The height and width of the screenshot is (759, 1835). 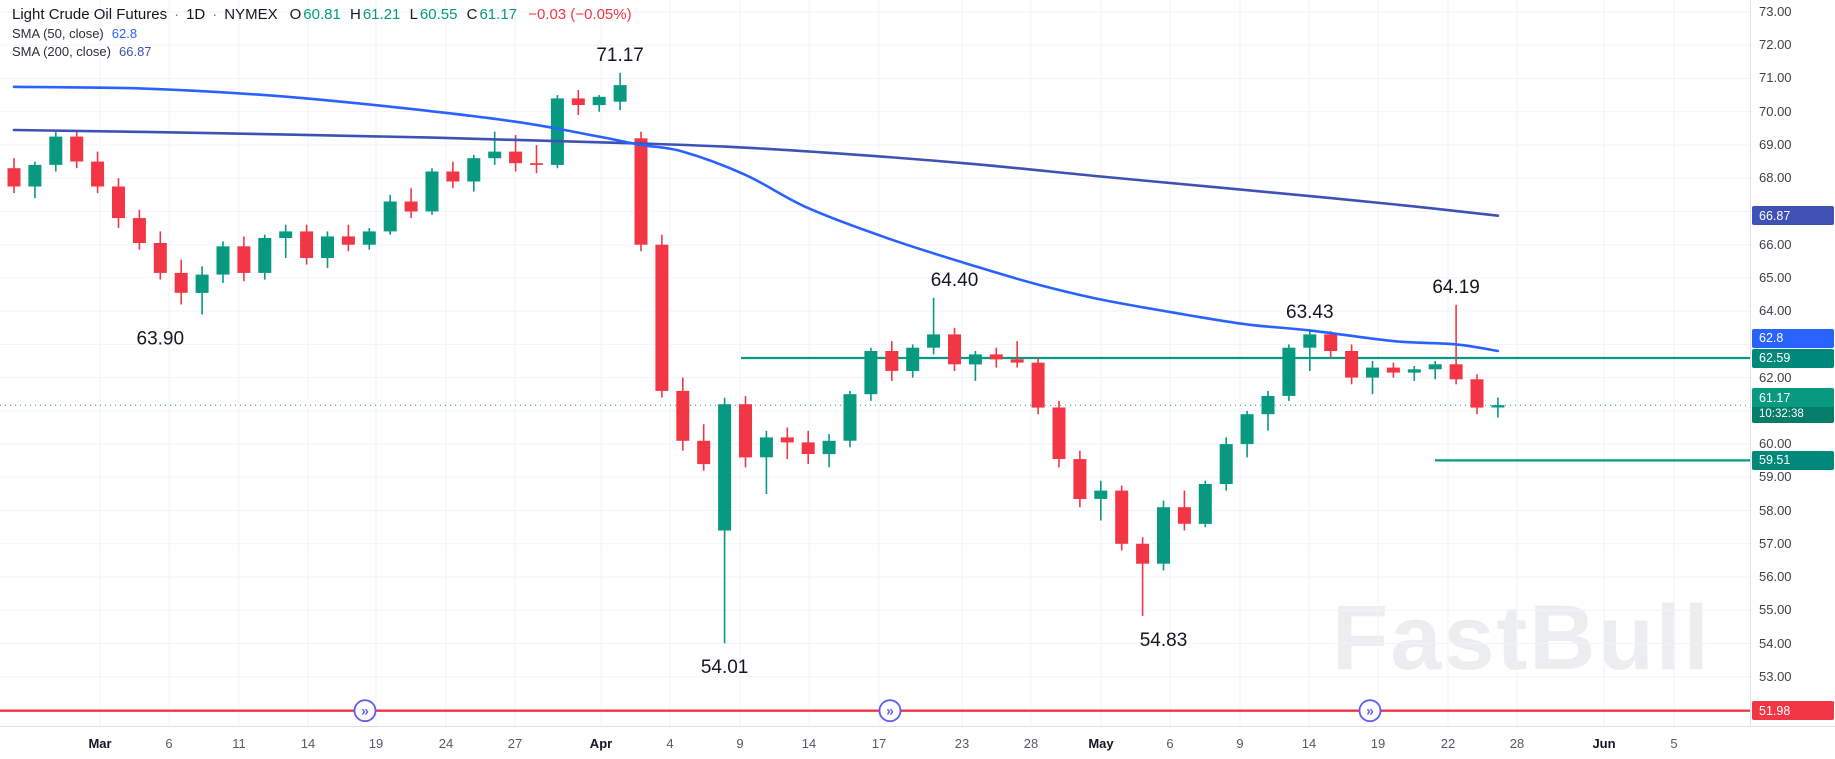 I want to click on sma200-legend: SMA (200, close) 66.87, so click(x=322, y=51).